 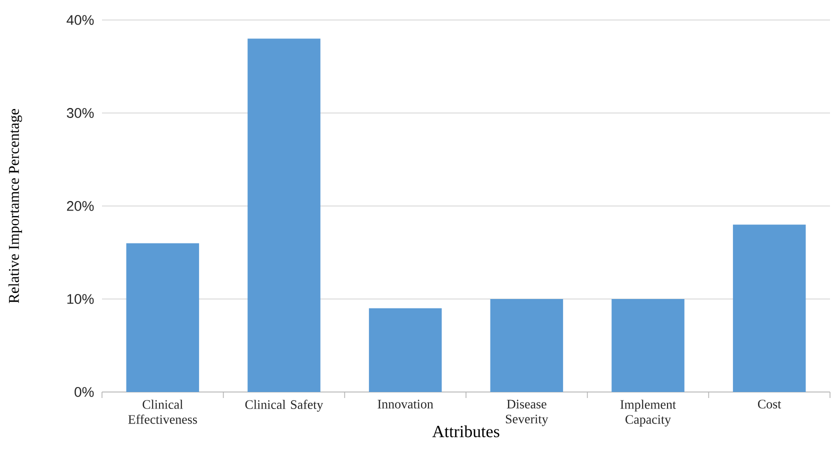 What do you see at coordinates (84, 392) in the screenshot?
I see `y-tick-label: 0%` at bounding box center [84, 392].